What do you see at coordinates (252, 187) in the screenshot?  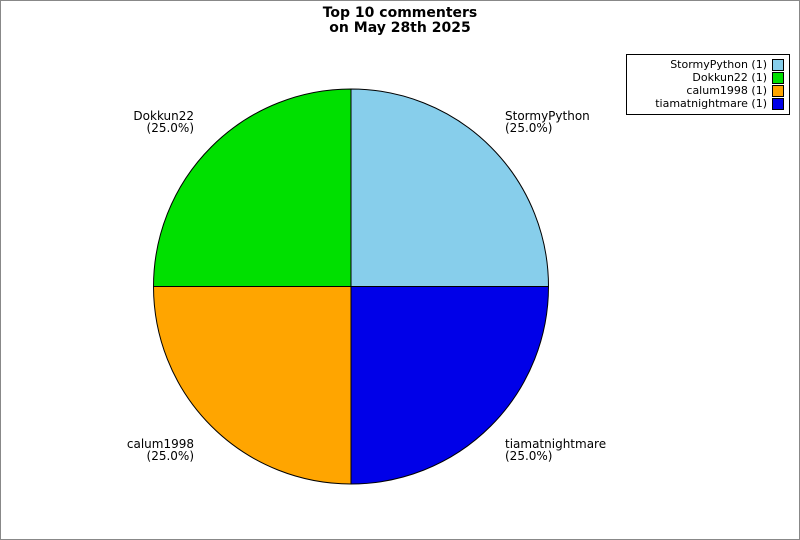 I see `pie-slice-Dokkun22` at bounding box center [252, 187].